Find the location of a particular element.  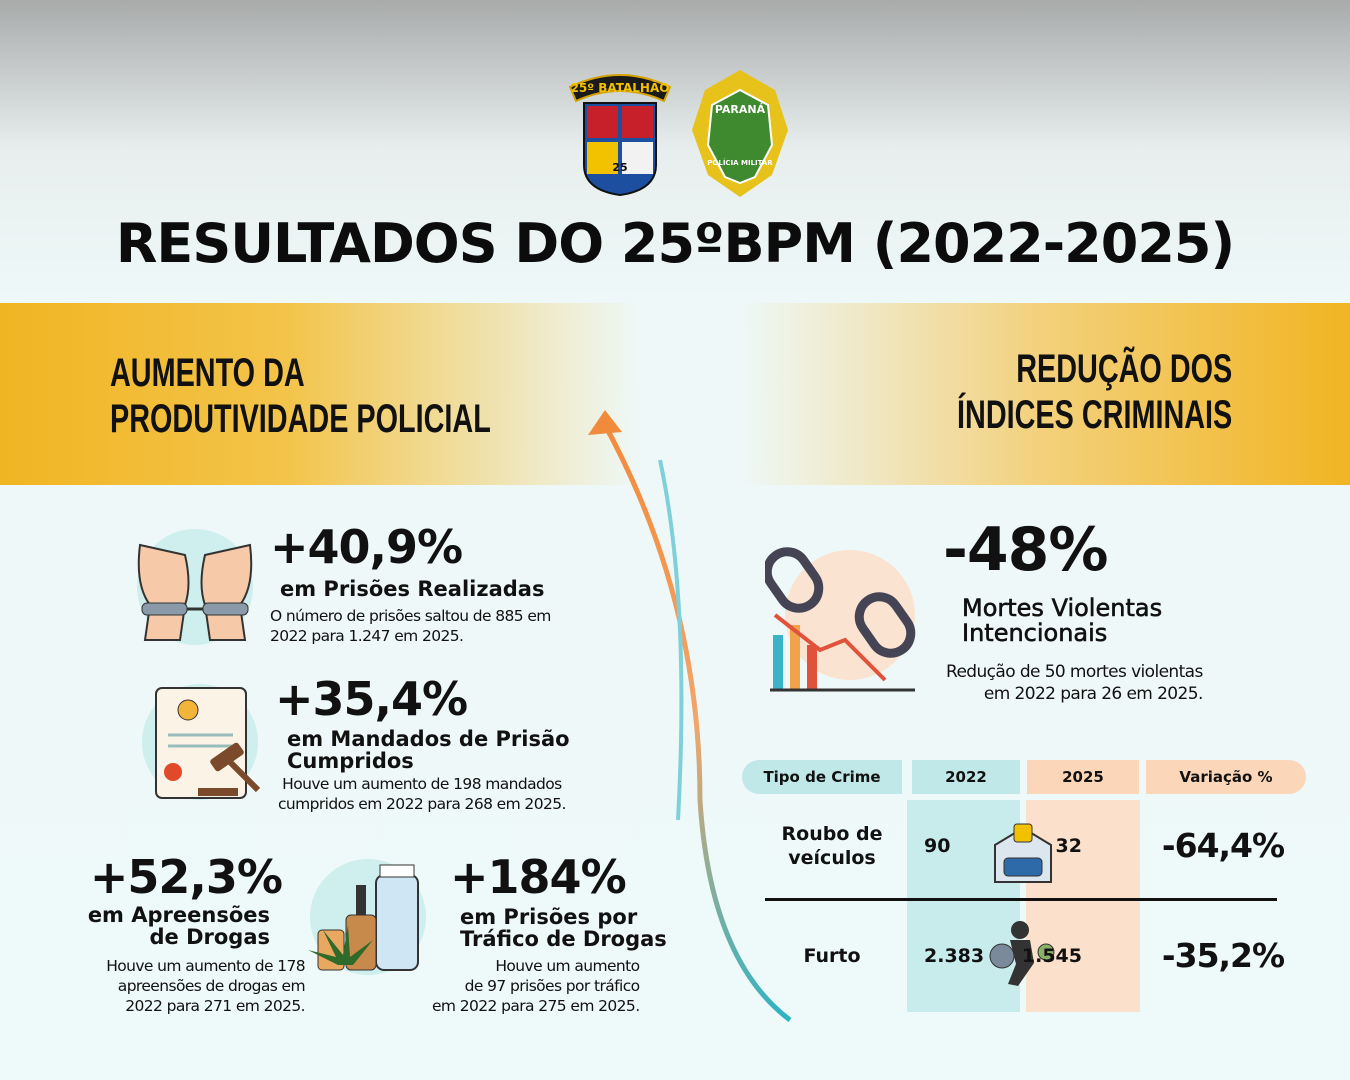

stat-label-line: de Drogas is located at coordinates (209, 937).